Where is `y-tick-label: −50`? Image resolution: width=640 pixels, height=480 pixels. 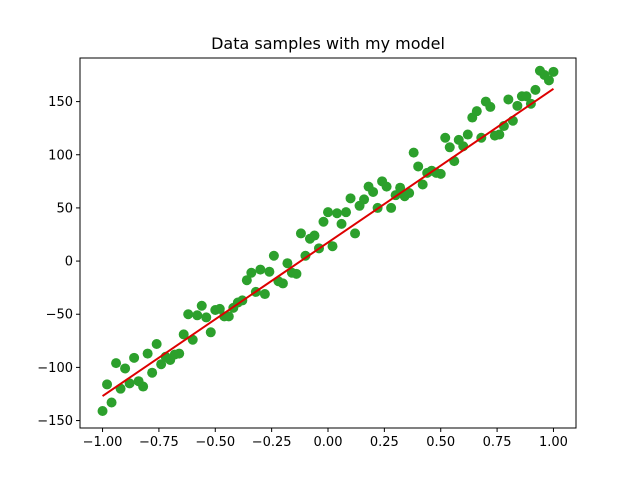
y-tick-label: −50 is located at coordinates (59, 315).